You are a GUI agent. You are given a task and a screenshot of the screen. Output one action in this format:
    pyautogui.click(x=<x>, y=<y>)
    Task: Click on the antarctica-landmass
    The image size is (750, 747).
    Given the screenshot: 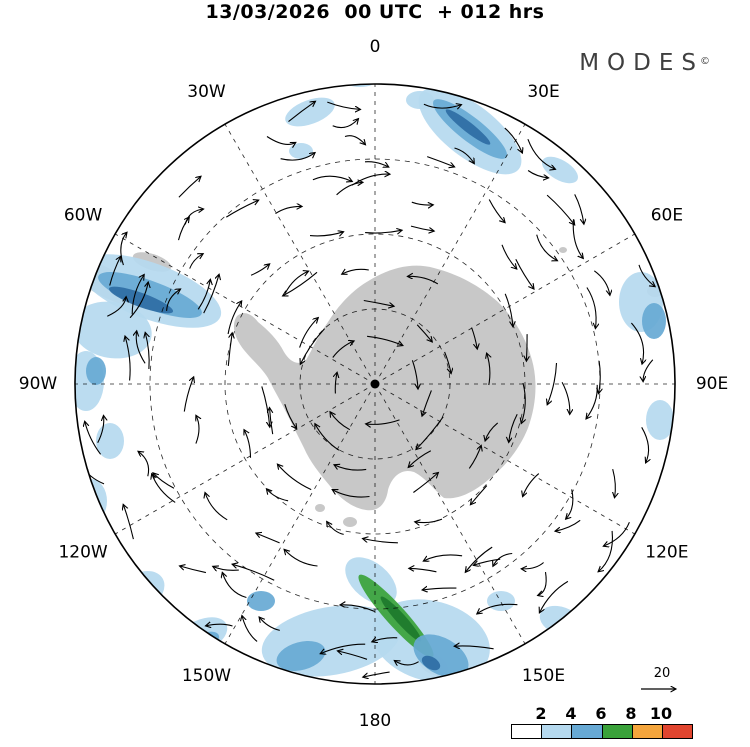 What is the action you would take?
    pyautogui.click(x=384, y=388)
    